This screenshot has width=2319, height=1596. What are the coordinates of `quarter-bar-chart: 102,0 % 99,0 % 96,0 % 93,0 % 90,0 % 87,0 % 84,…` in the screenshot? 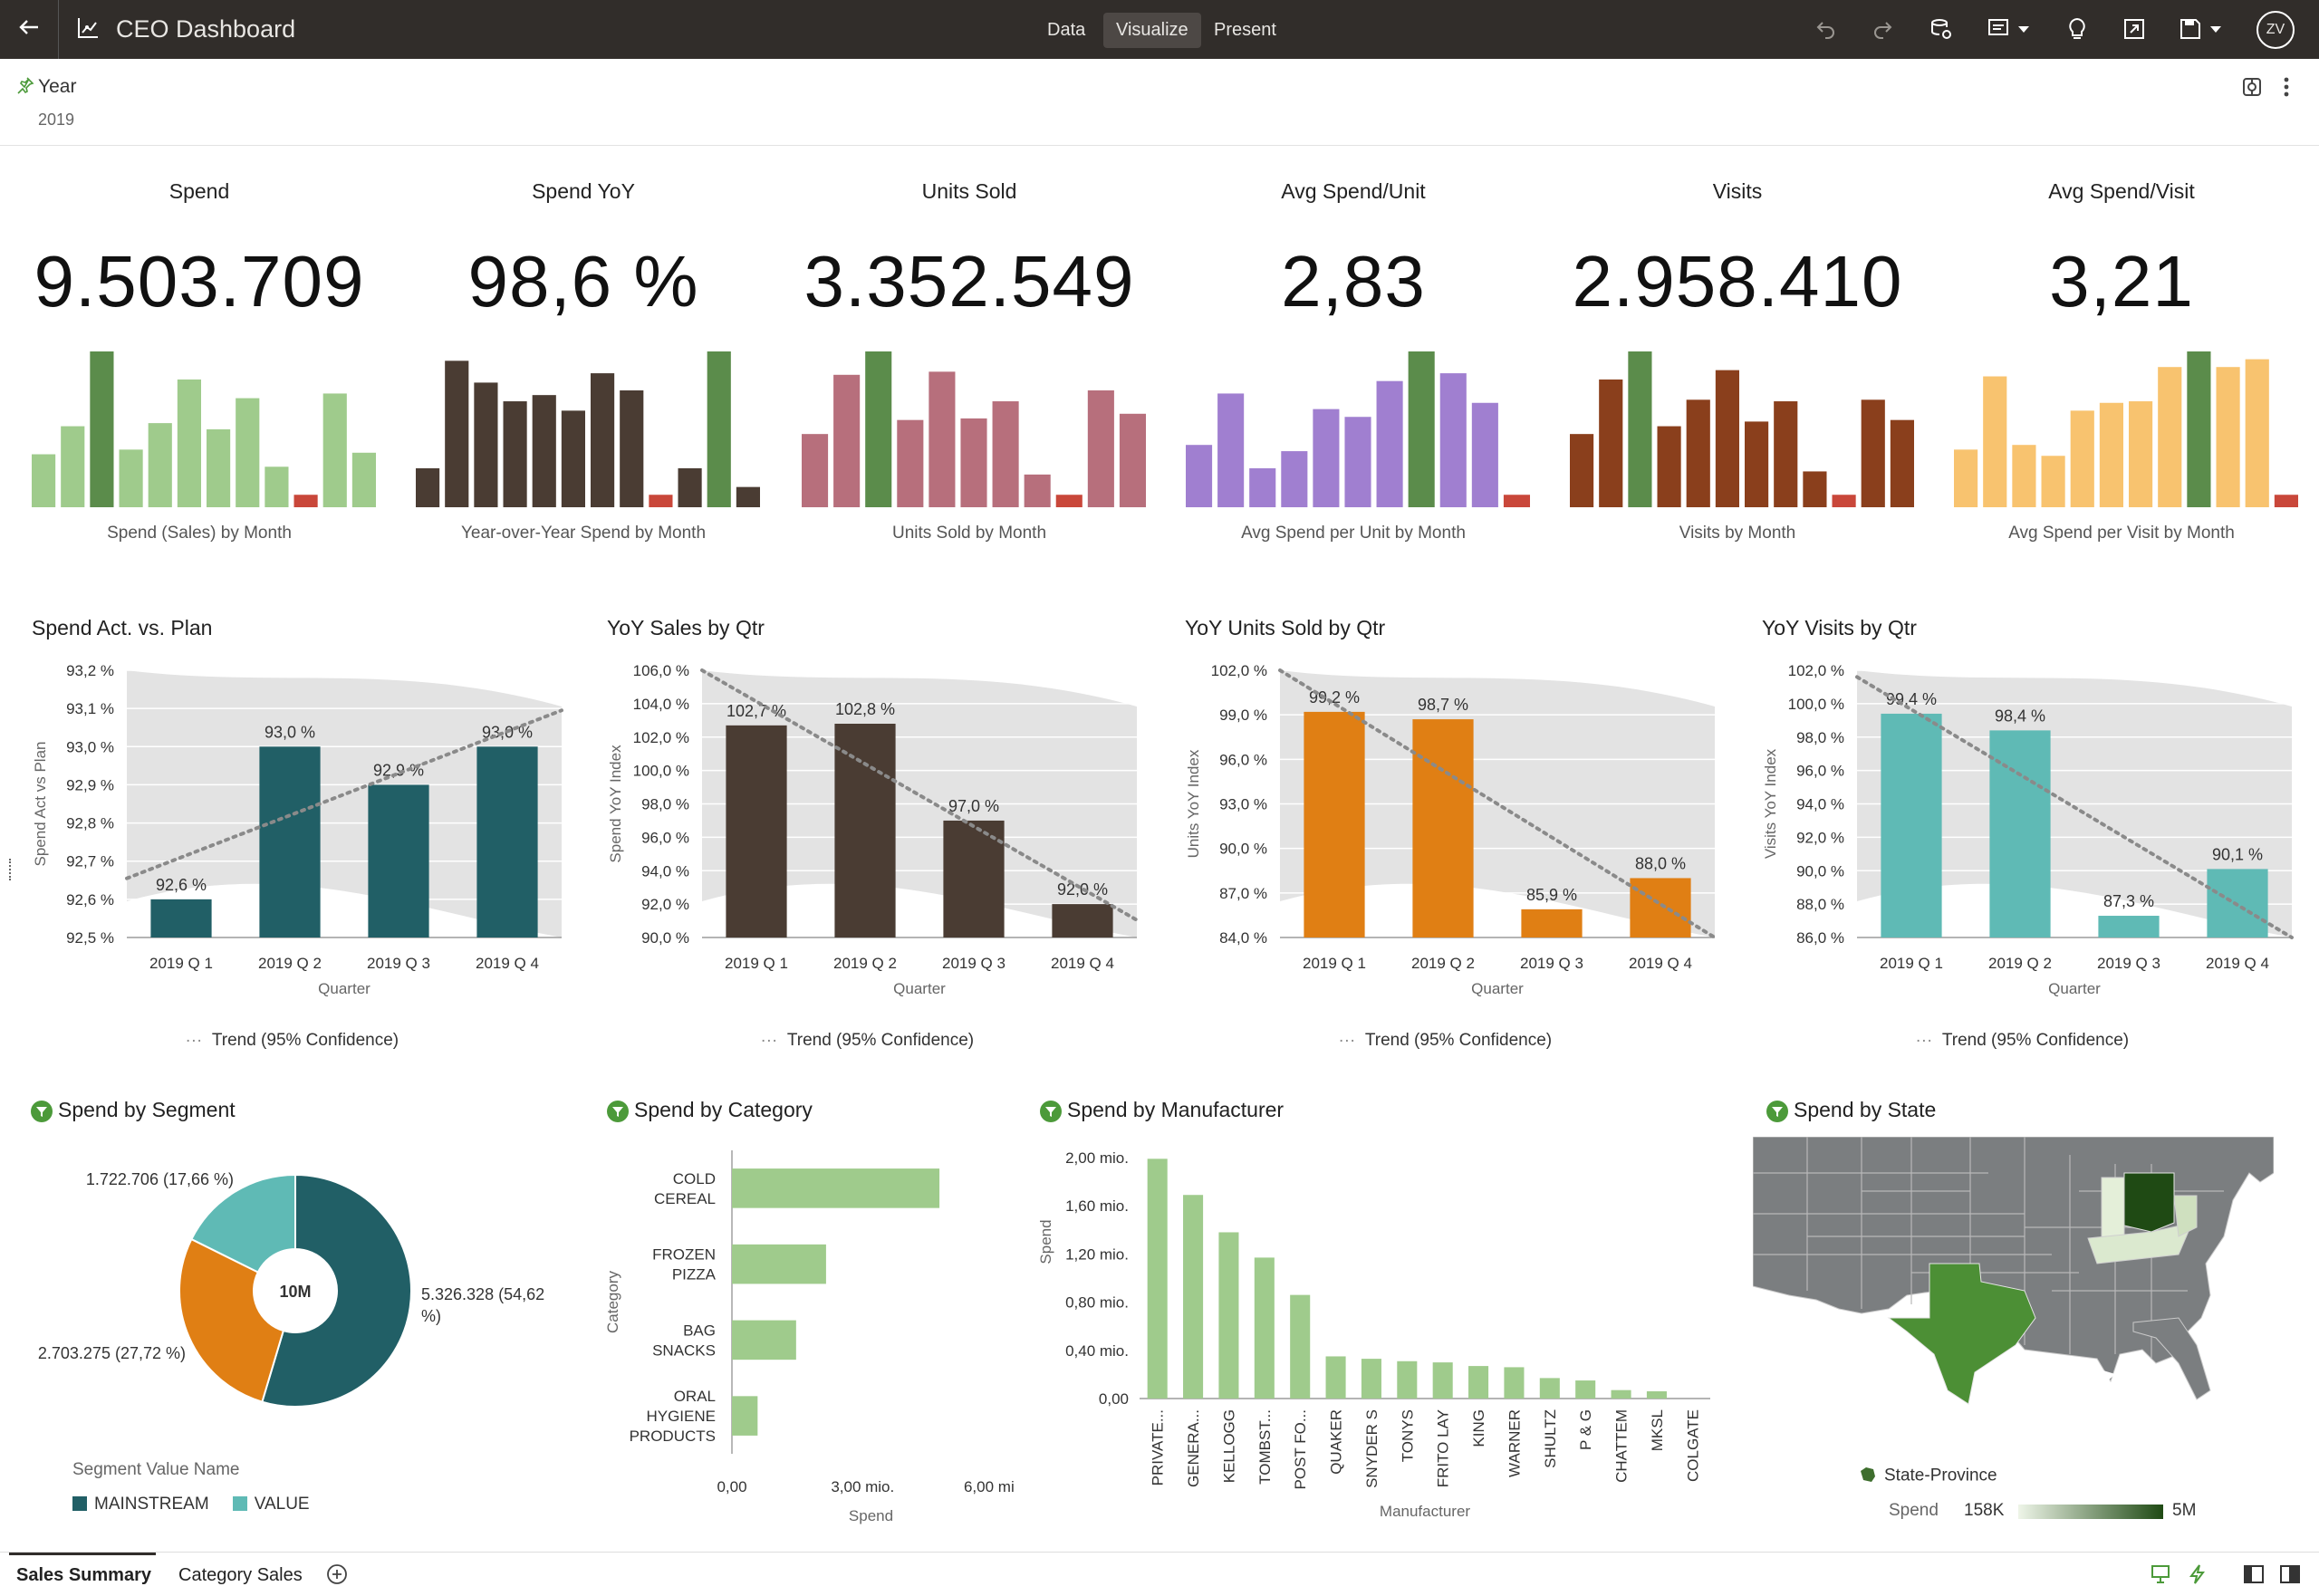 It's located at (1447, 844).